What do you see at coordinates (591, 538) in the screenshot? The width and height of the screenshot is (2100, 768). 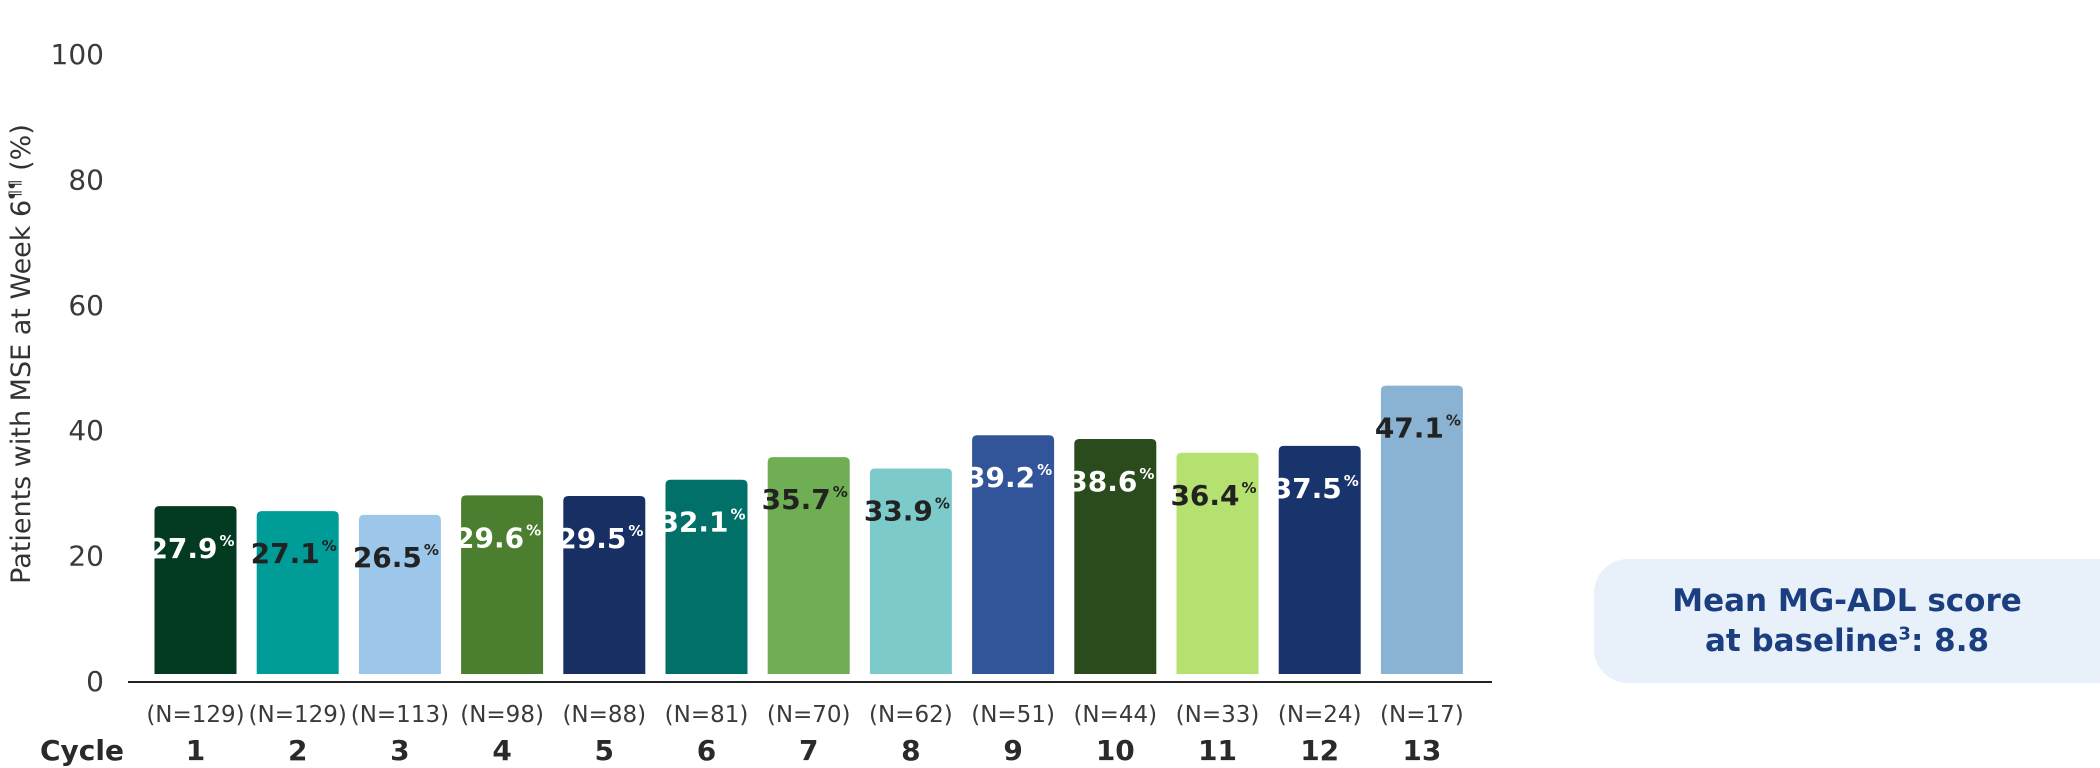 I see `data-label-value: 29.5` at bounding box center [591, 538].